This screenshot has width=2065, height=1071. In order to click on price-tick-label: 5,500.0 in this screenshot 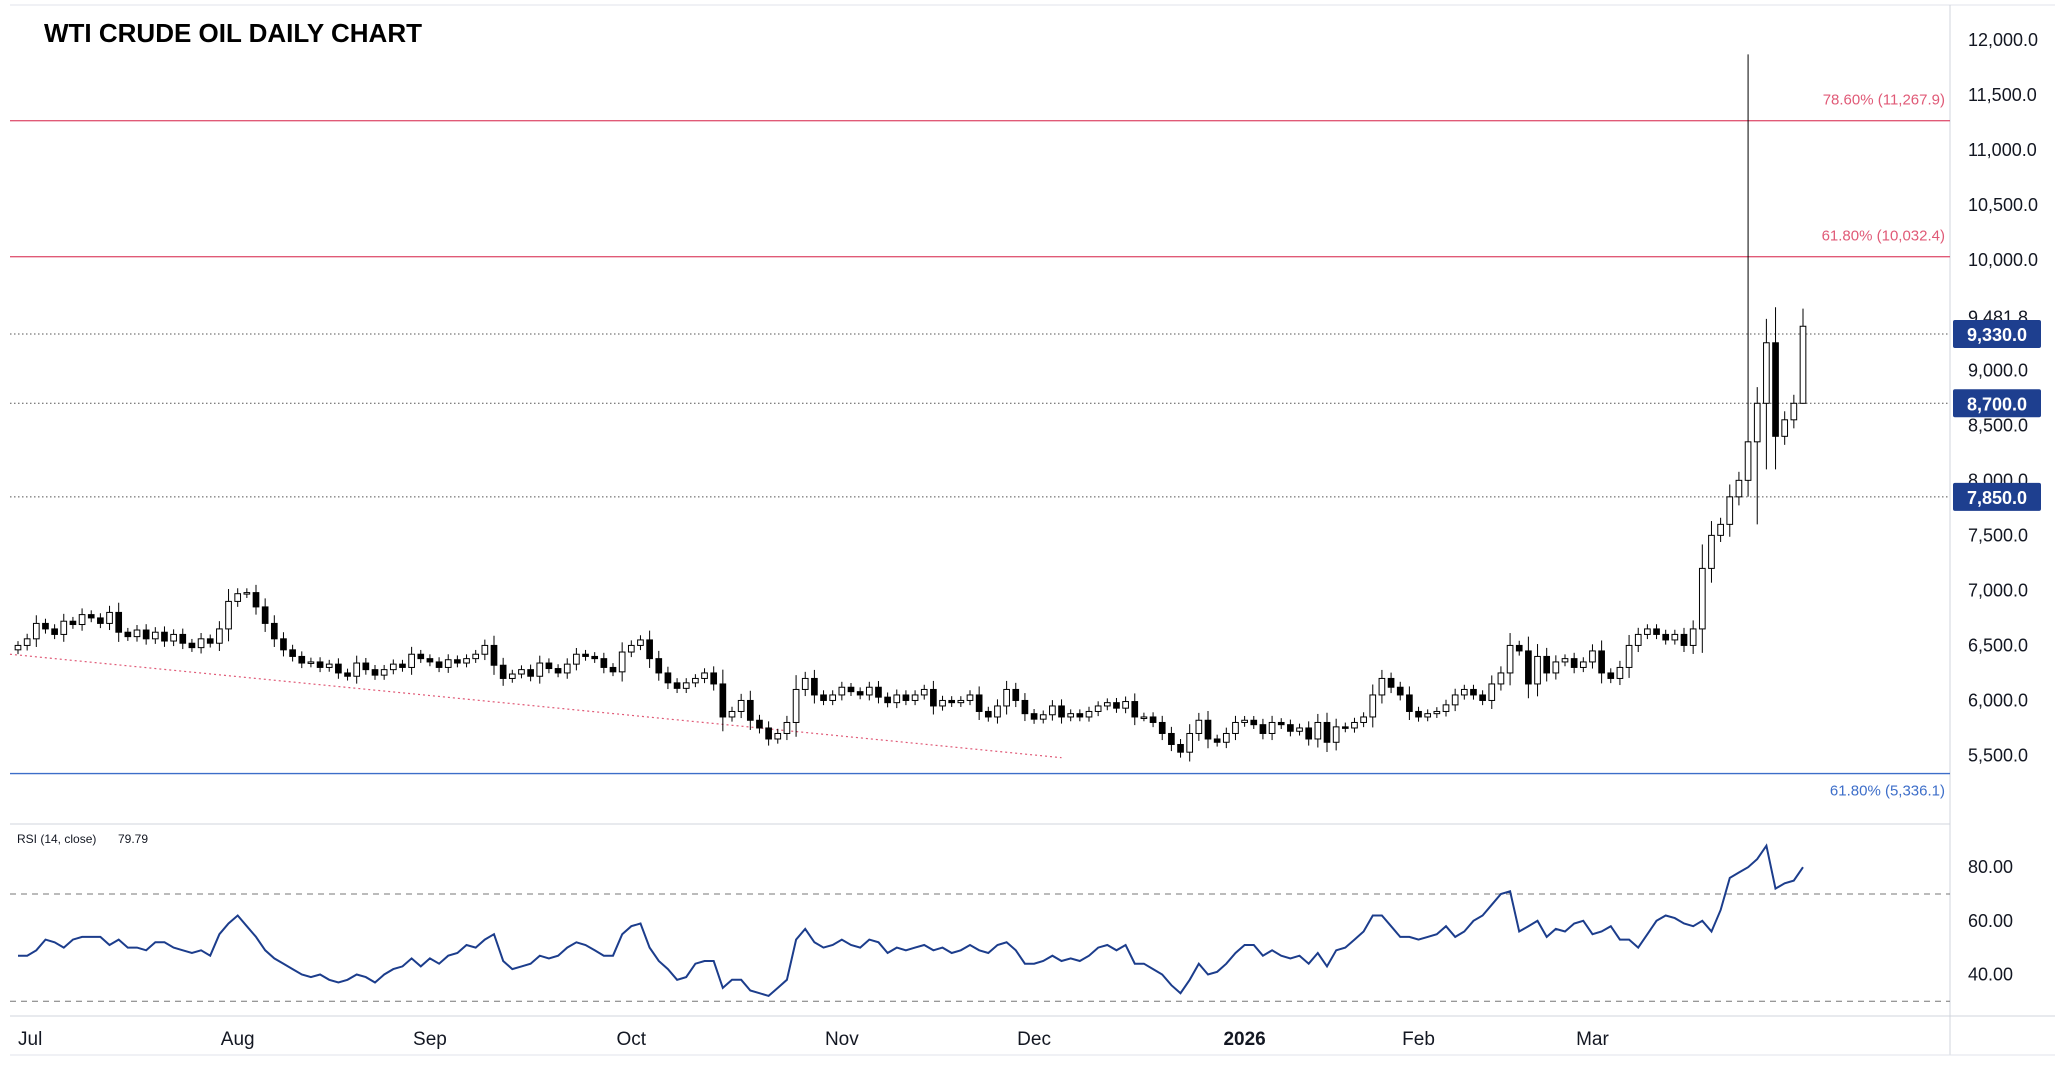, I will do `click(1998, 755)`.